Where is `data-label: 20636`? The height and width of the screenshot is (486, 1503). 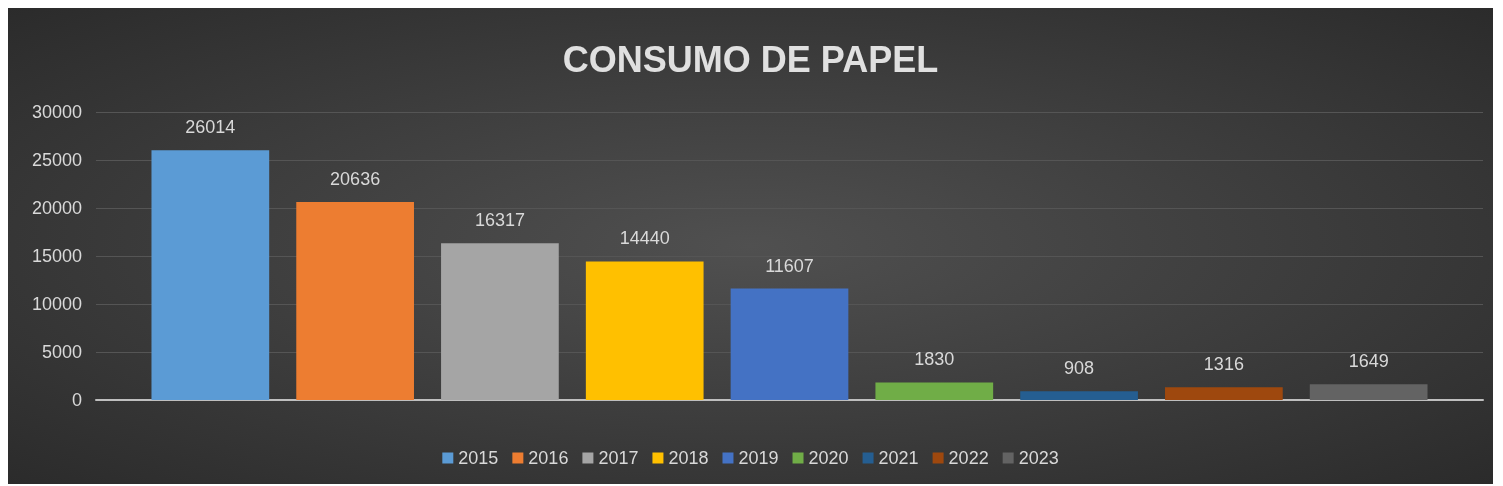
data-label: 20636 is located at coordinates (355, 178).